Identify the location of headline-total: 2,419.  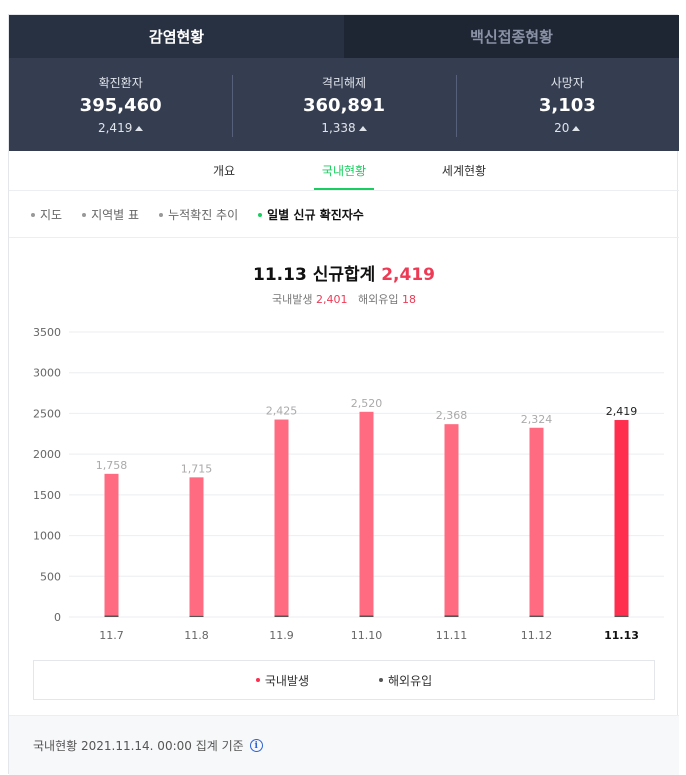
(408, 275).